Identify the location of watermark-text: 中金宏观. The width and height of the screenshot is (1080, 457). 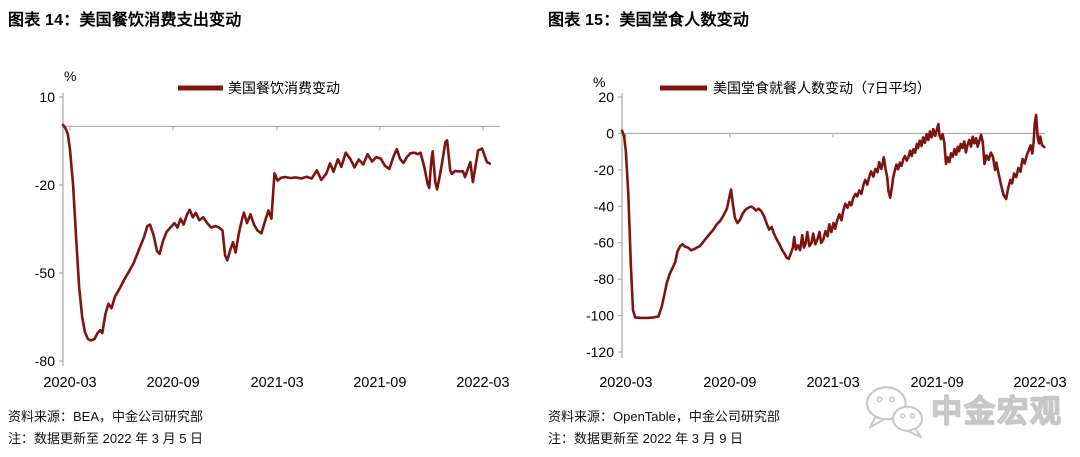
(996, 411).